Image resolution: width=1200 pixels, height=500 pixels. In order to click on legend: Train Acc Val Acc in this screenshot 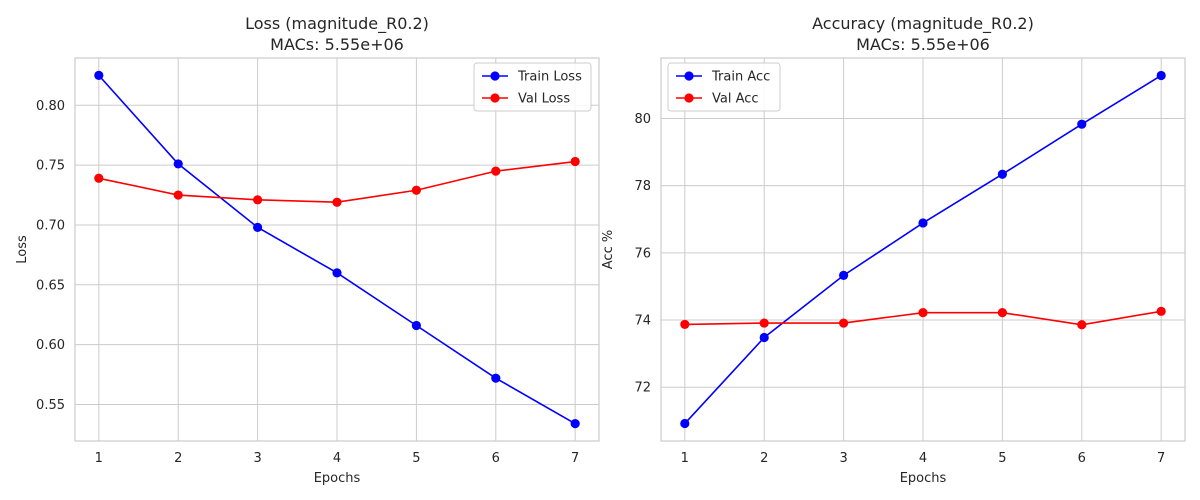, I will do `click(724, 87)`.